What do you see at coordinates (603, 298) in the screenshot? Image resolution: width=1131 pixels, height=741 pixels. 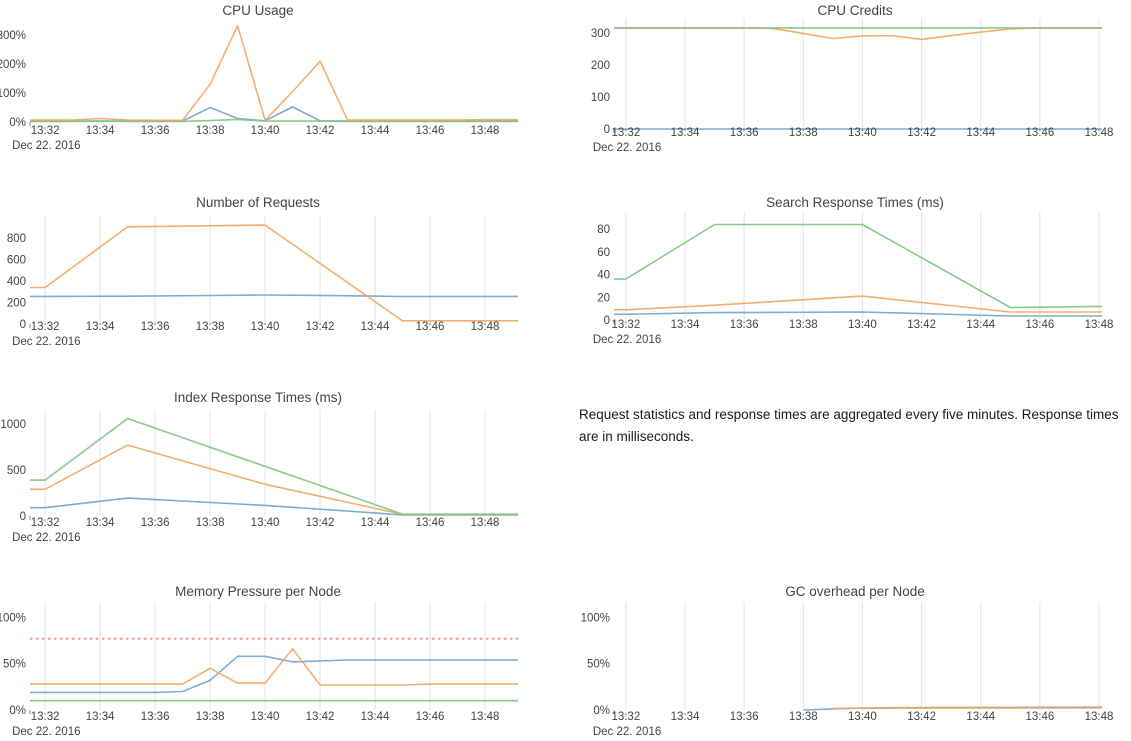 I see `y-tick-label: 20` at bounding box center [603, 298].